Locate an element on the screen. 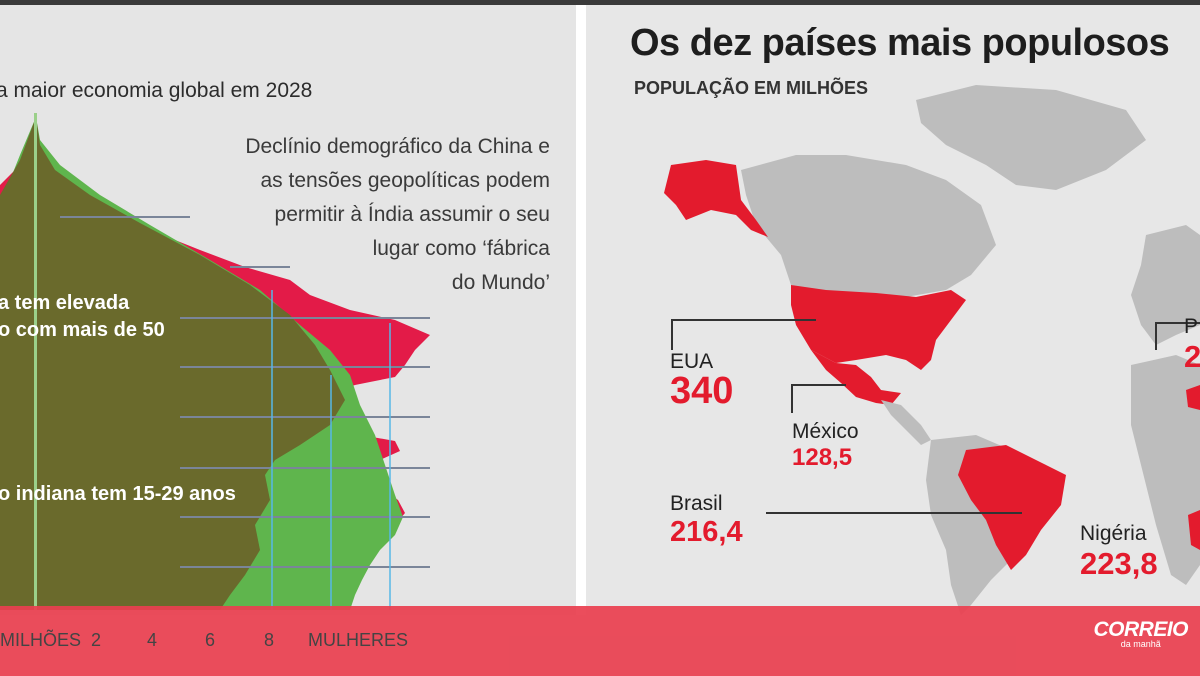 This screenshot has width=1200, height=676. country-label-partial: P 2 is located at coordinates (1192, 345).